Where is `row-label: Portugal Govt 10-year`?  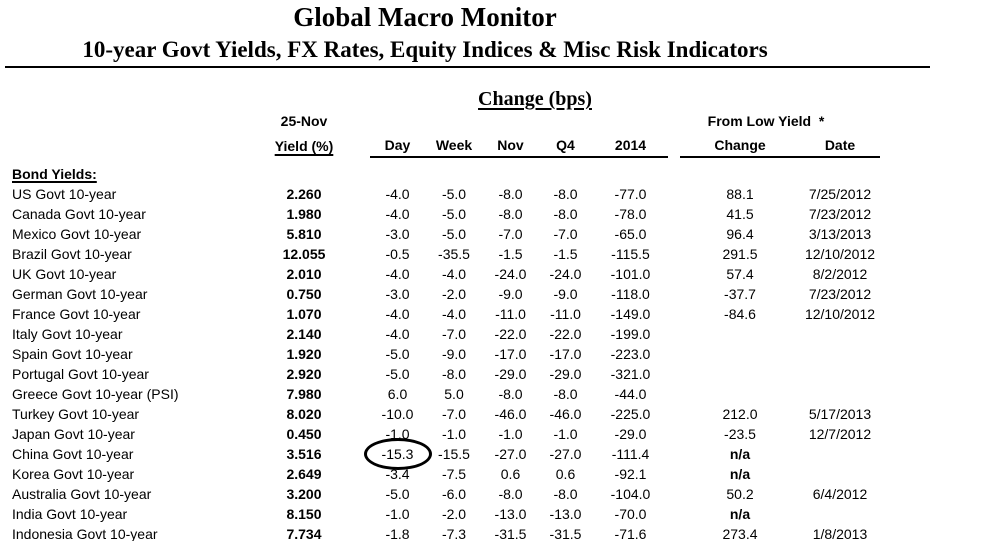 row-label: Portugal Govt 10-year is located at coordinates (80, 374).